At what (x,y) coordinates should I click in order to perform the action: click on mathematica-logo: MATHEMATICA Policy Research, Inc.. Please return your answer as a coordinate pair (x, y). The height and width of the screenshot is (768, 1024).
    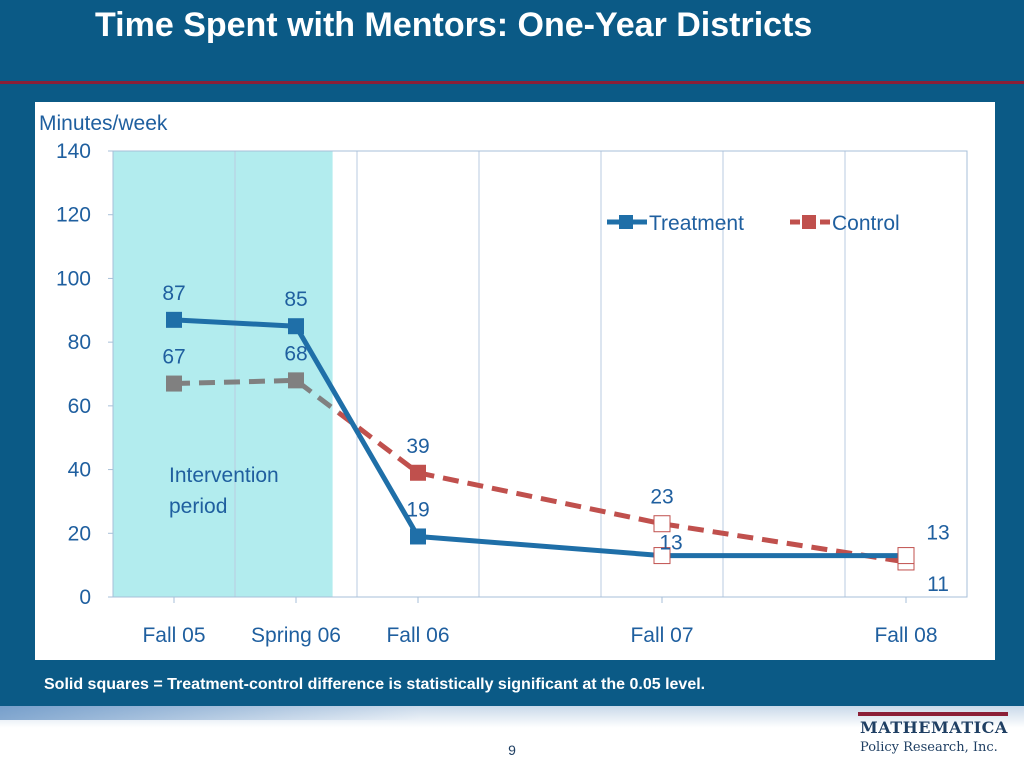
    Looking at the image, I should click on (933, 737).